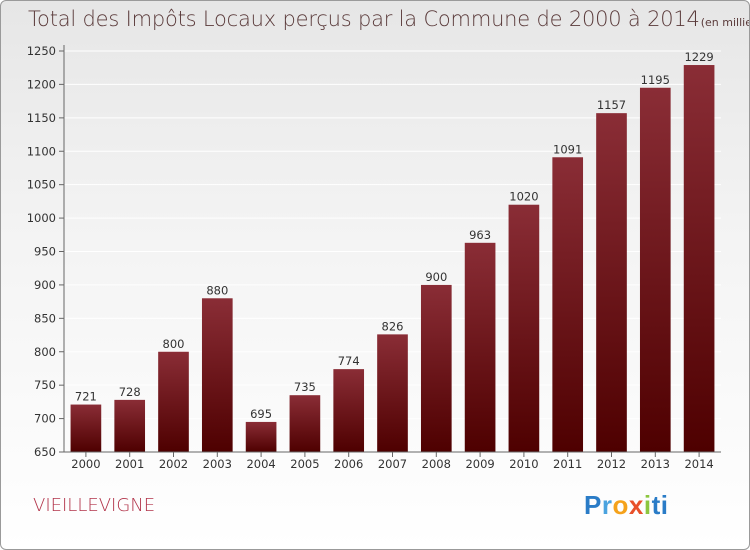 Image resolution: width=750 pixels, height=550 pixels. Describe the element at coordinates (45, 385) in the screenshot. I see `y-tick-label: 750` at that location.